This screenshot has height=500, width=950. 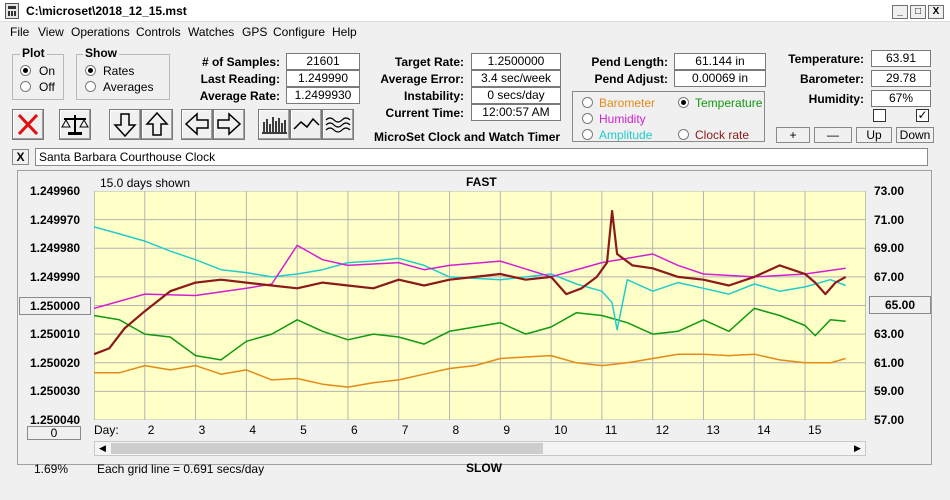 I want to click on x-tick-label: 6, so click(x=354, y=430).